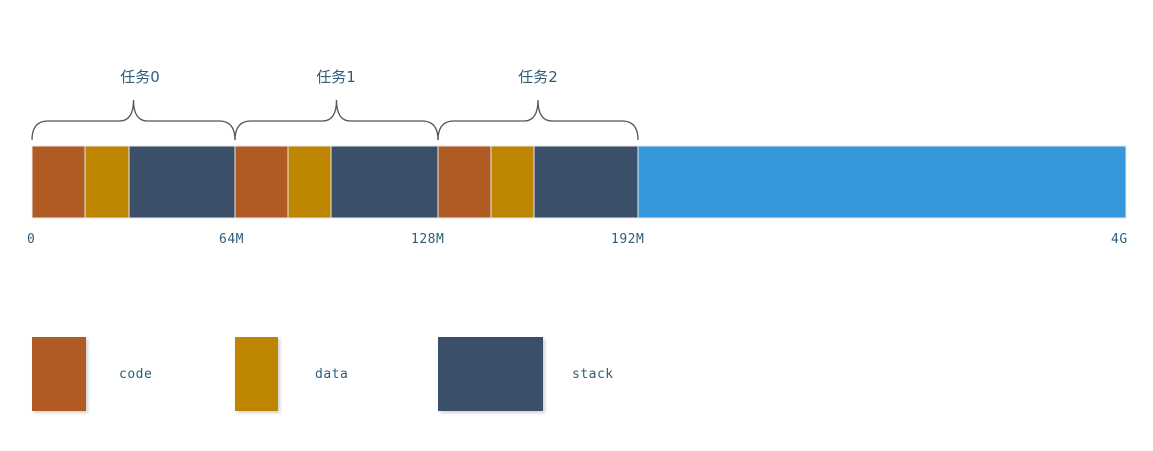 Image resolution: width=1153 pixels, height=451 pixels. What do you see at coordinates (107, 182) in the screenshot?
I see `task-0-data-segment` at bounding box center [107, 182].